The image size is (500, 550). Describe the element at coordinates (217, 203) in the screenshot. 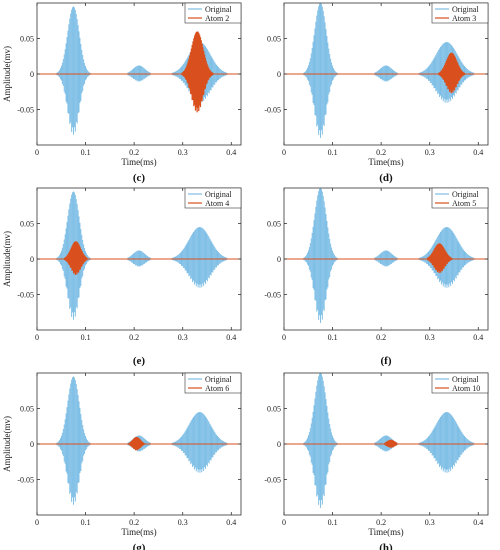

I see `legend-entry: Atom 4` at that location.